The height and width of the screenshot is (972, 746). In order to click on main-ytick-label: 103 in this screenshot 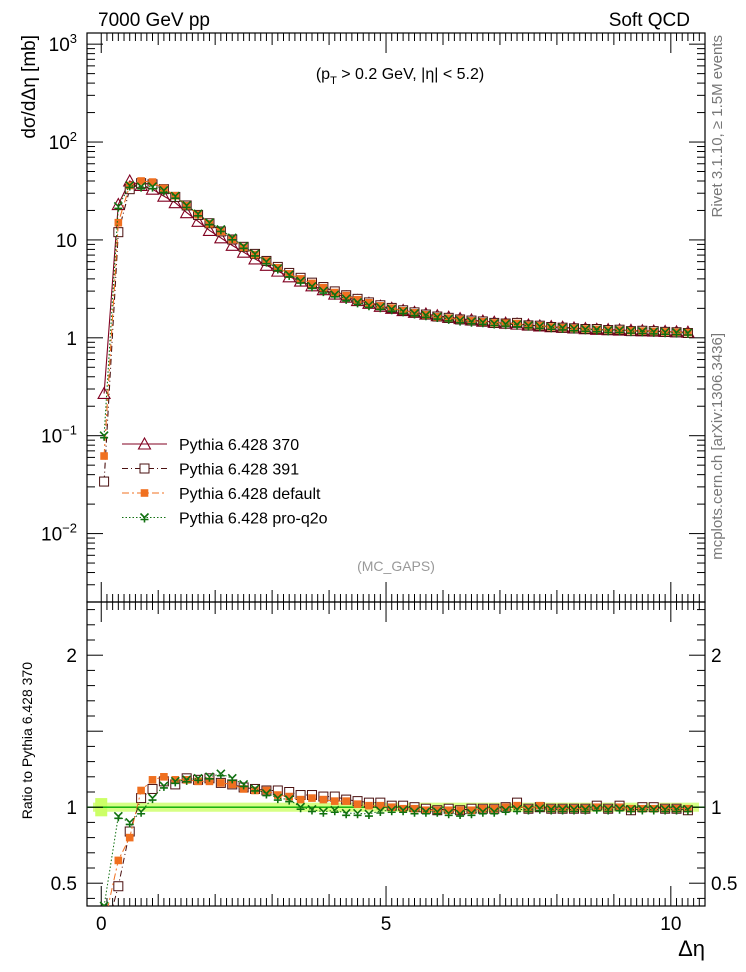, I will do `click(63, 43)`.